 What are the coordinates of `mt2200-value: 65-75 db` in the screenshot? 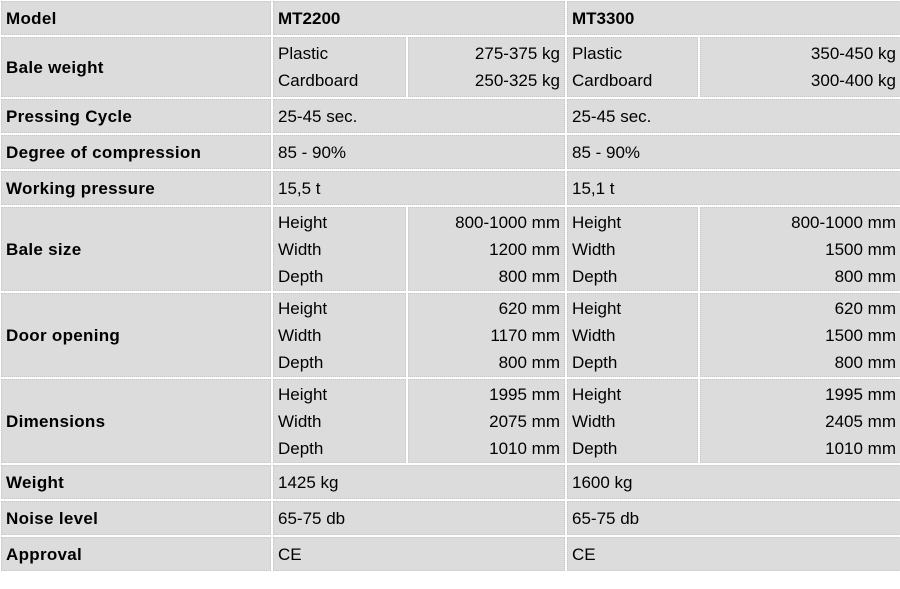 It's located at (419, 518).